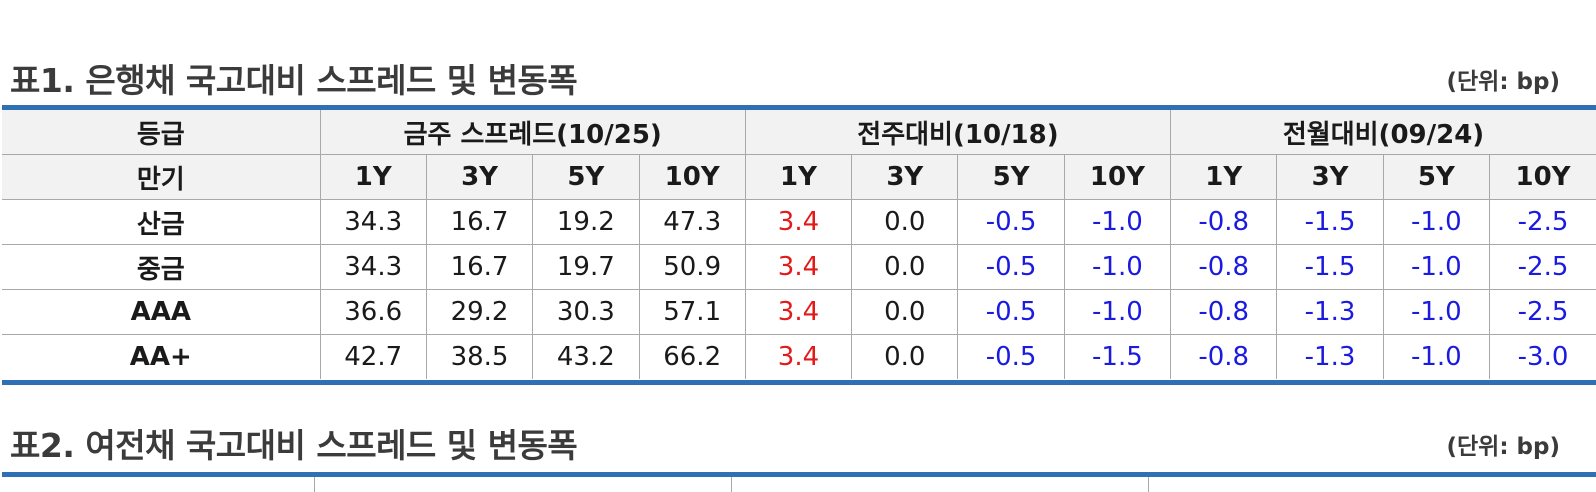 The height and width of the screenshot is (492, 1596). What do you see at coordinates (1542, 356) in the screenshot?
I see `table-cell: -3.0` at bounding box center [1542, 356].